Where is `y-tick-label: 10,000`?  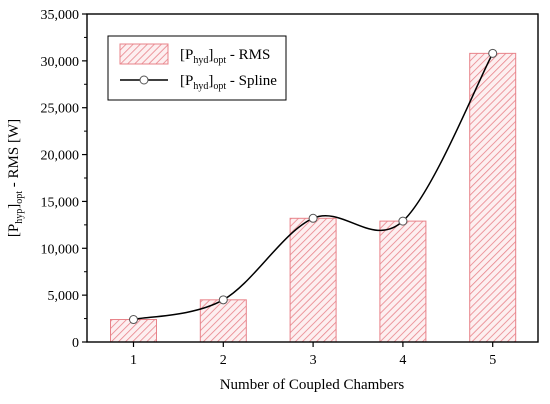
y-tick-label: 10,000 is located at coordinates (60, 249).